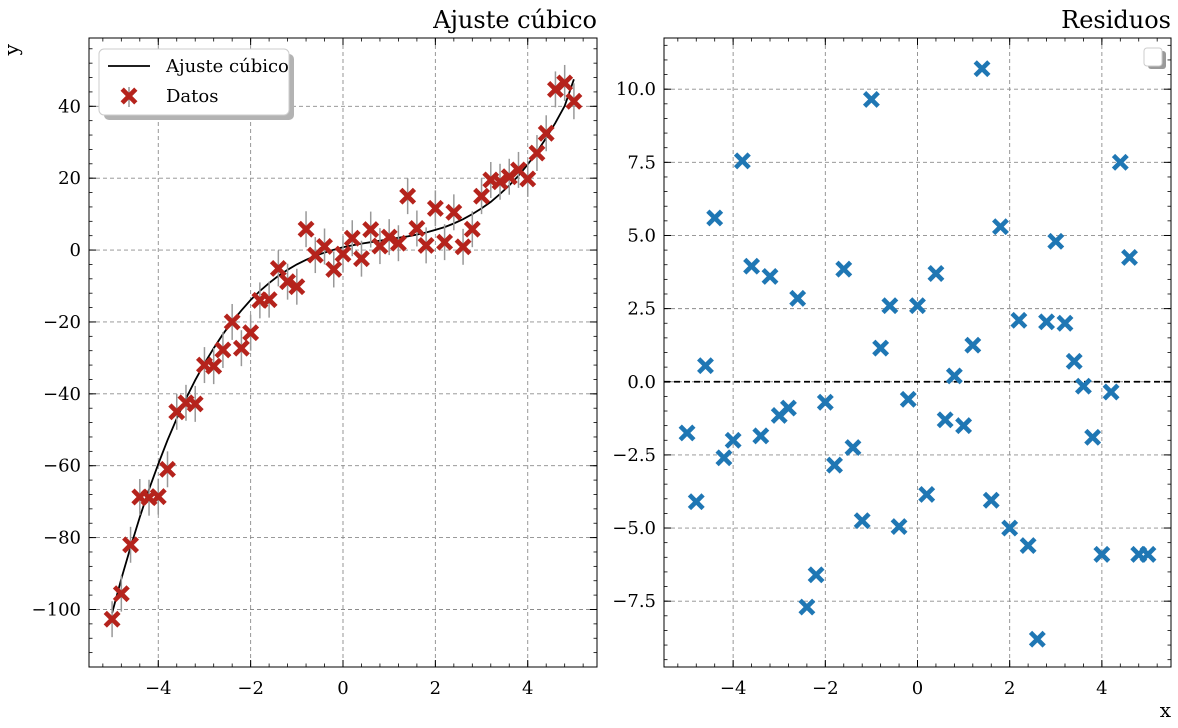 The height and width of the screenshot is (728, 1178). What do you see at coordinates (62, 394) in the screenshot?
I see `fit-ytick-label: −40` at bounding box center [62, 394].